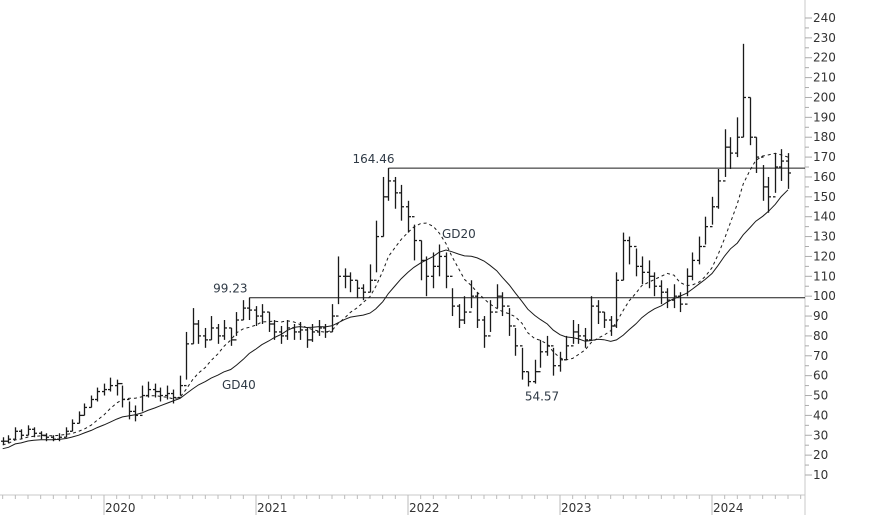 The image size is (874, 515). What do you see at coordinates (239, 385) in the screenshot?
I see `ma-label-gd40: GD40` at bounding box center [239, 385].